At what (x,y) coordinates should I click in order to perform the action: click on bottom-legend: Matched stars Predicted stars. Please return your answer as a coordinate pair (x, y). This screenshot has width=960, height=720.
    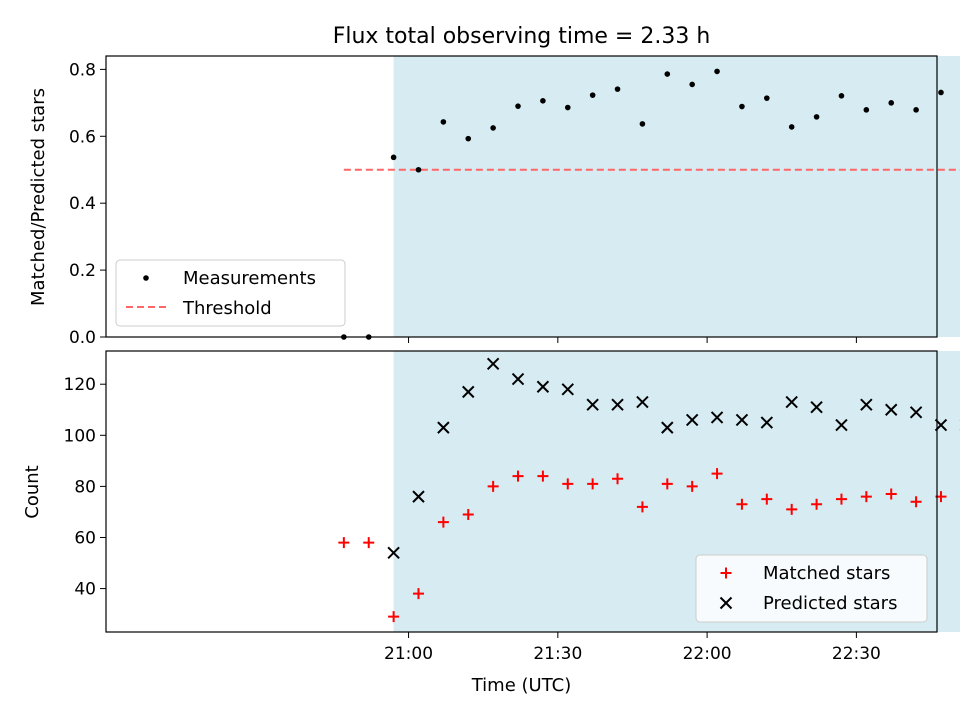
    Looking at the image, I should click on (811, 588).